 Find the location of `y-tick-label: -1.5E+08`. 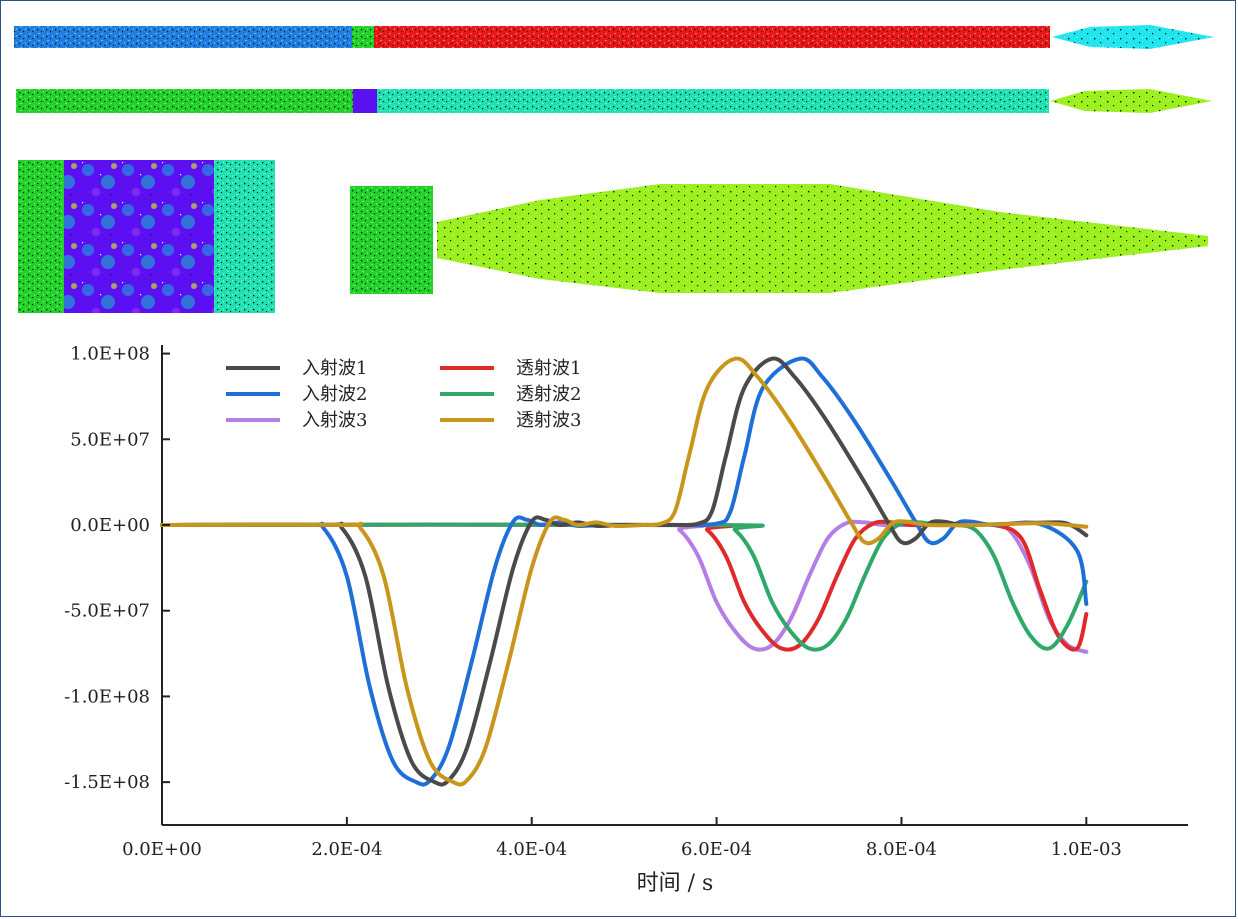

y-tick-label: -1.5E+08 is located at coordinates (107, 782).